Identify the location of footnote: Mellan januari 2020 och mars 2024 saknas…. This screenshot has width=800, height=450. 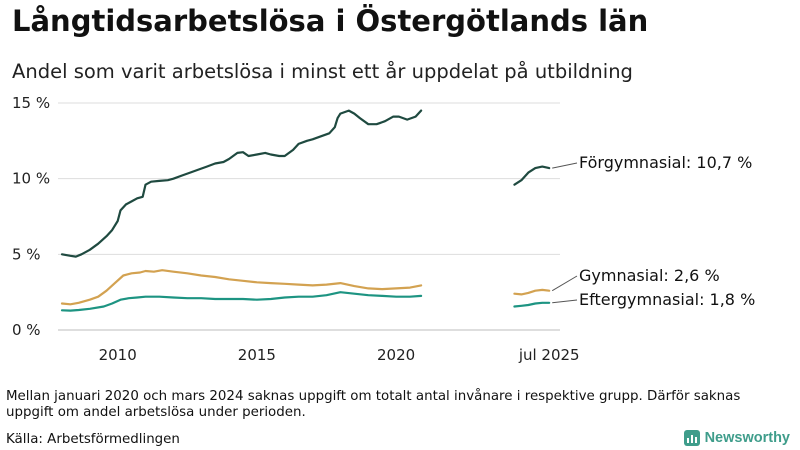
(373, 404).